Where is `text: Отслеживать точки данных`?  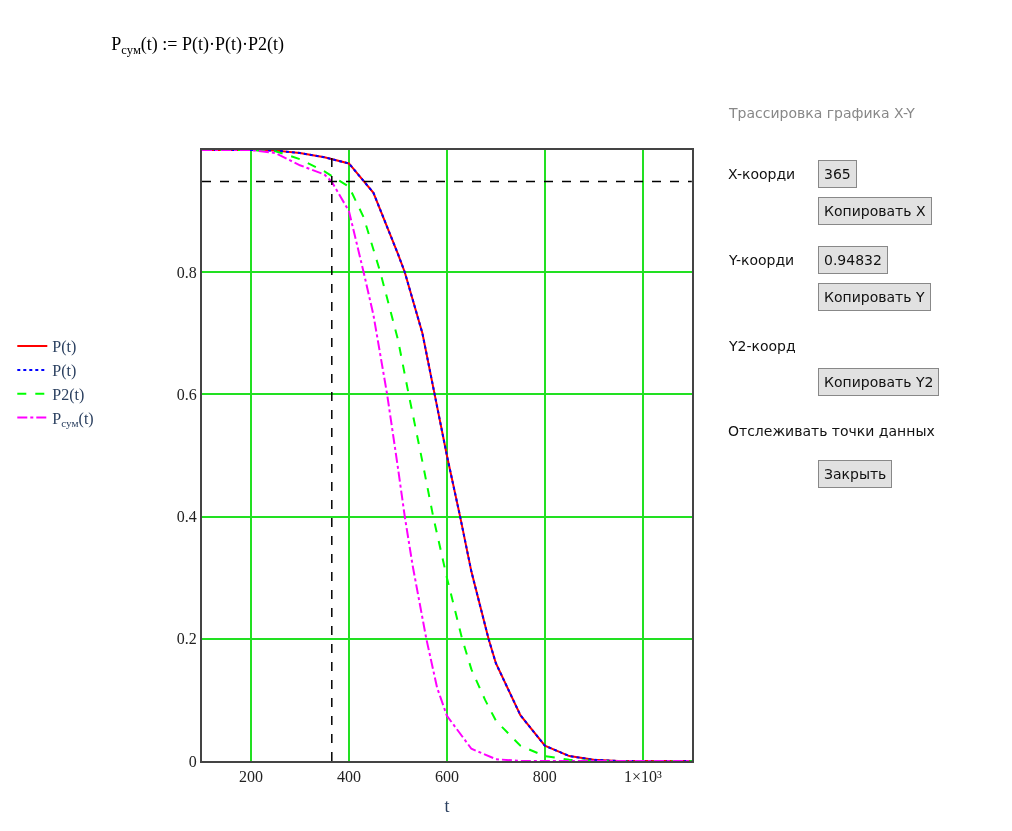
text: Отслеживать точки данных is located at coordinates (831, 431).